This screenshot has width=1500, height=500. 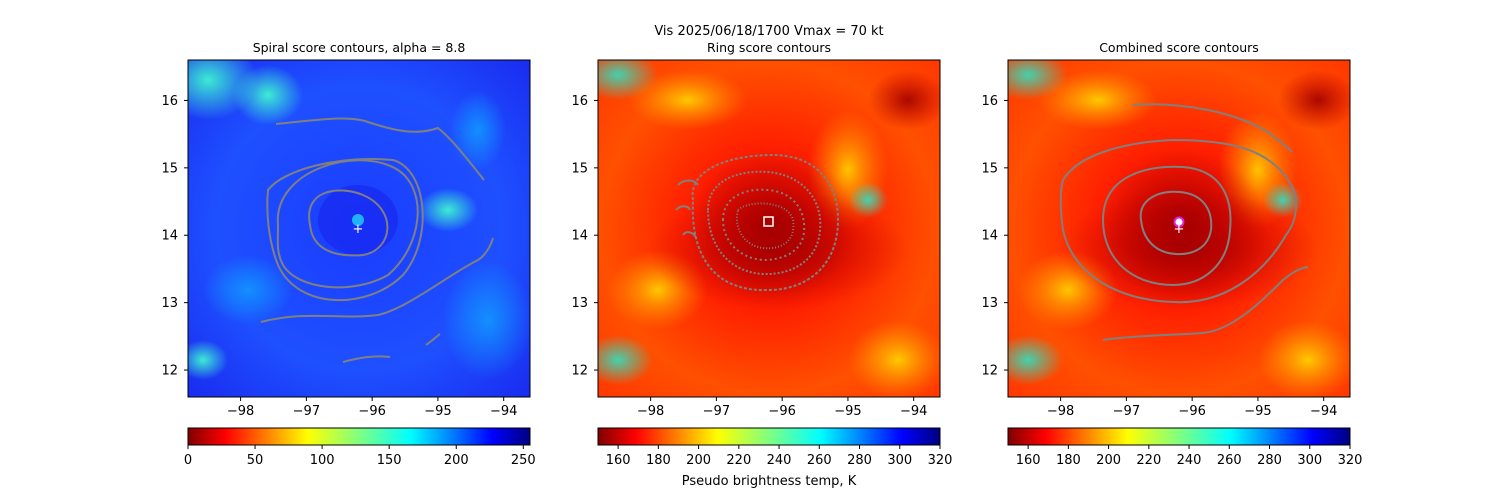 I want to click on colorbar-tick-label: 50, so click(x=255, y=460).